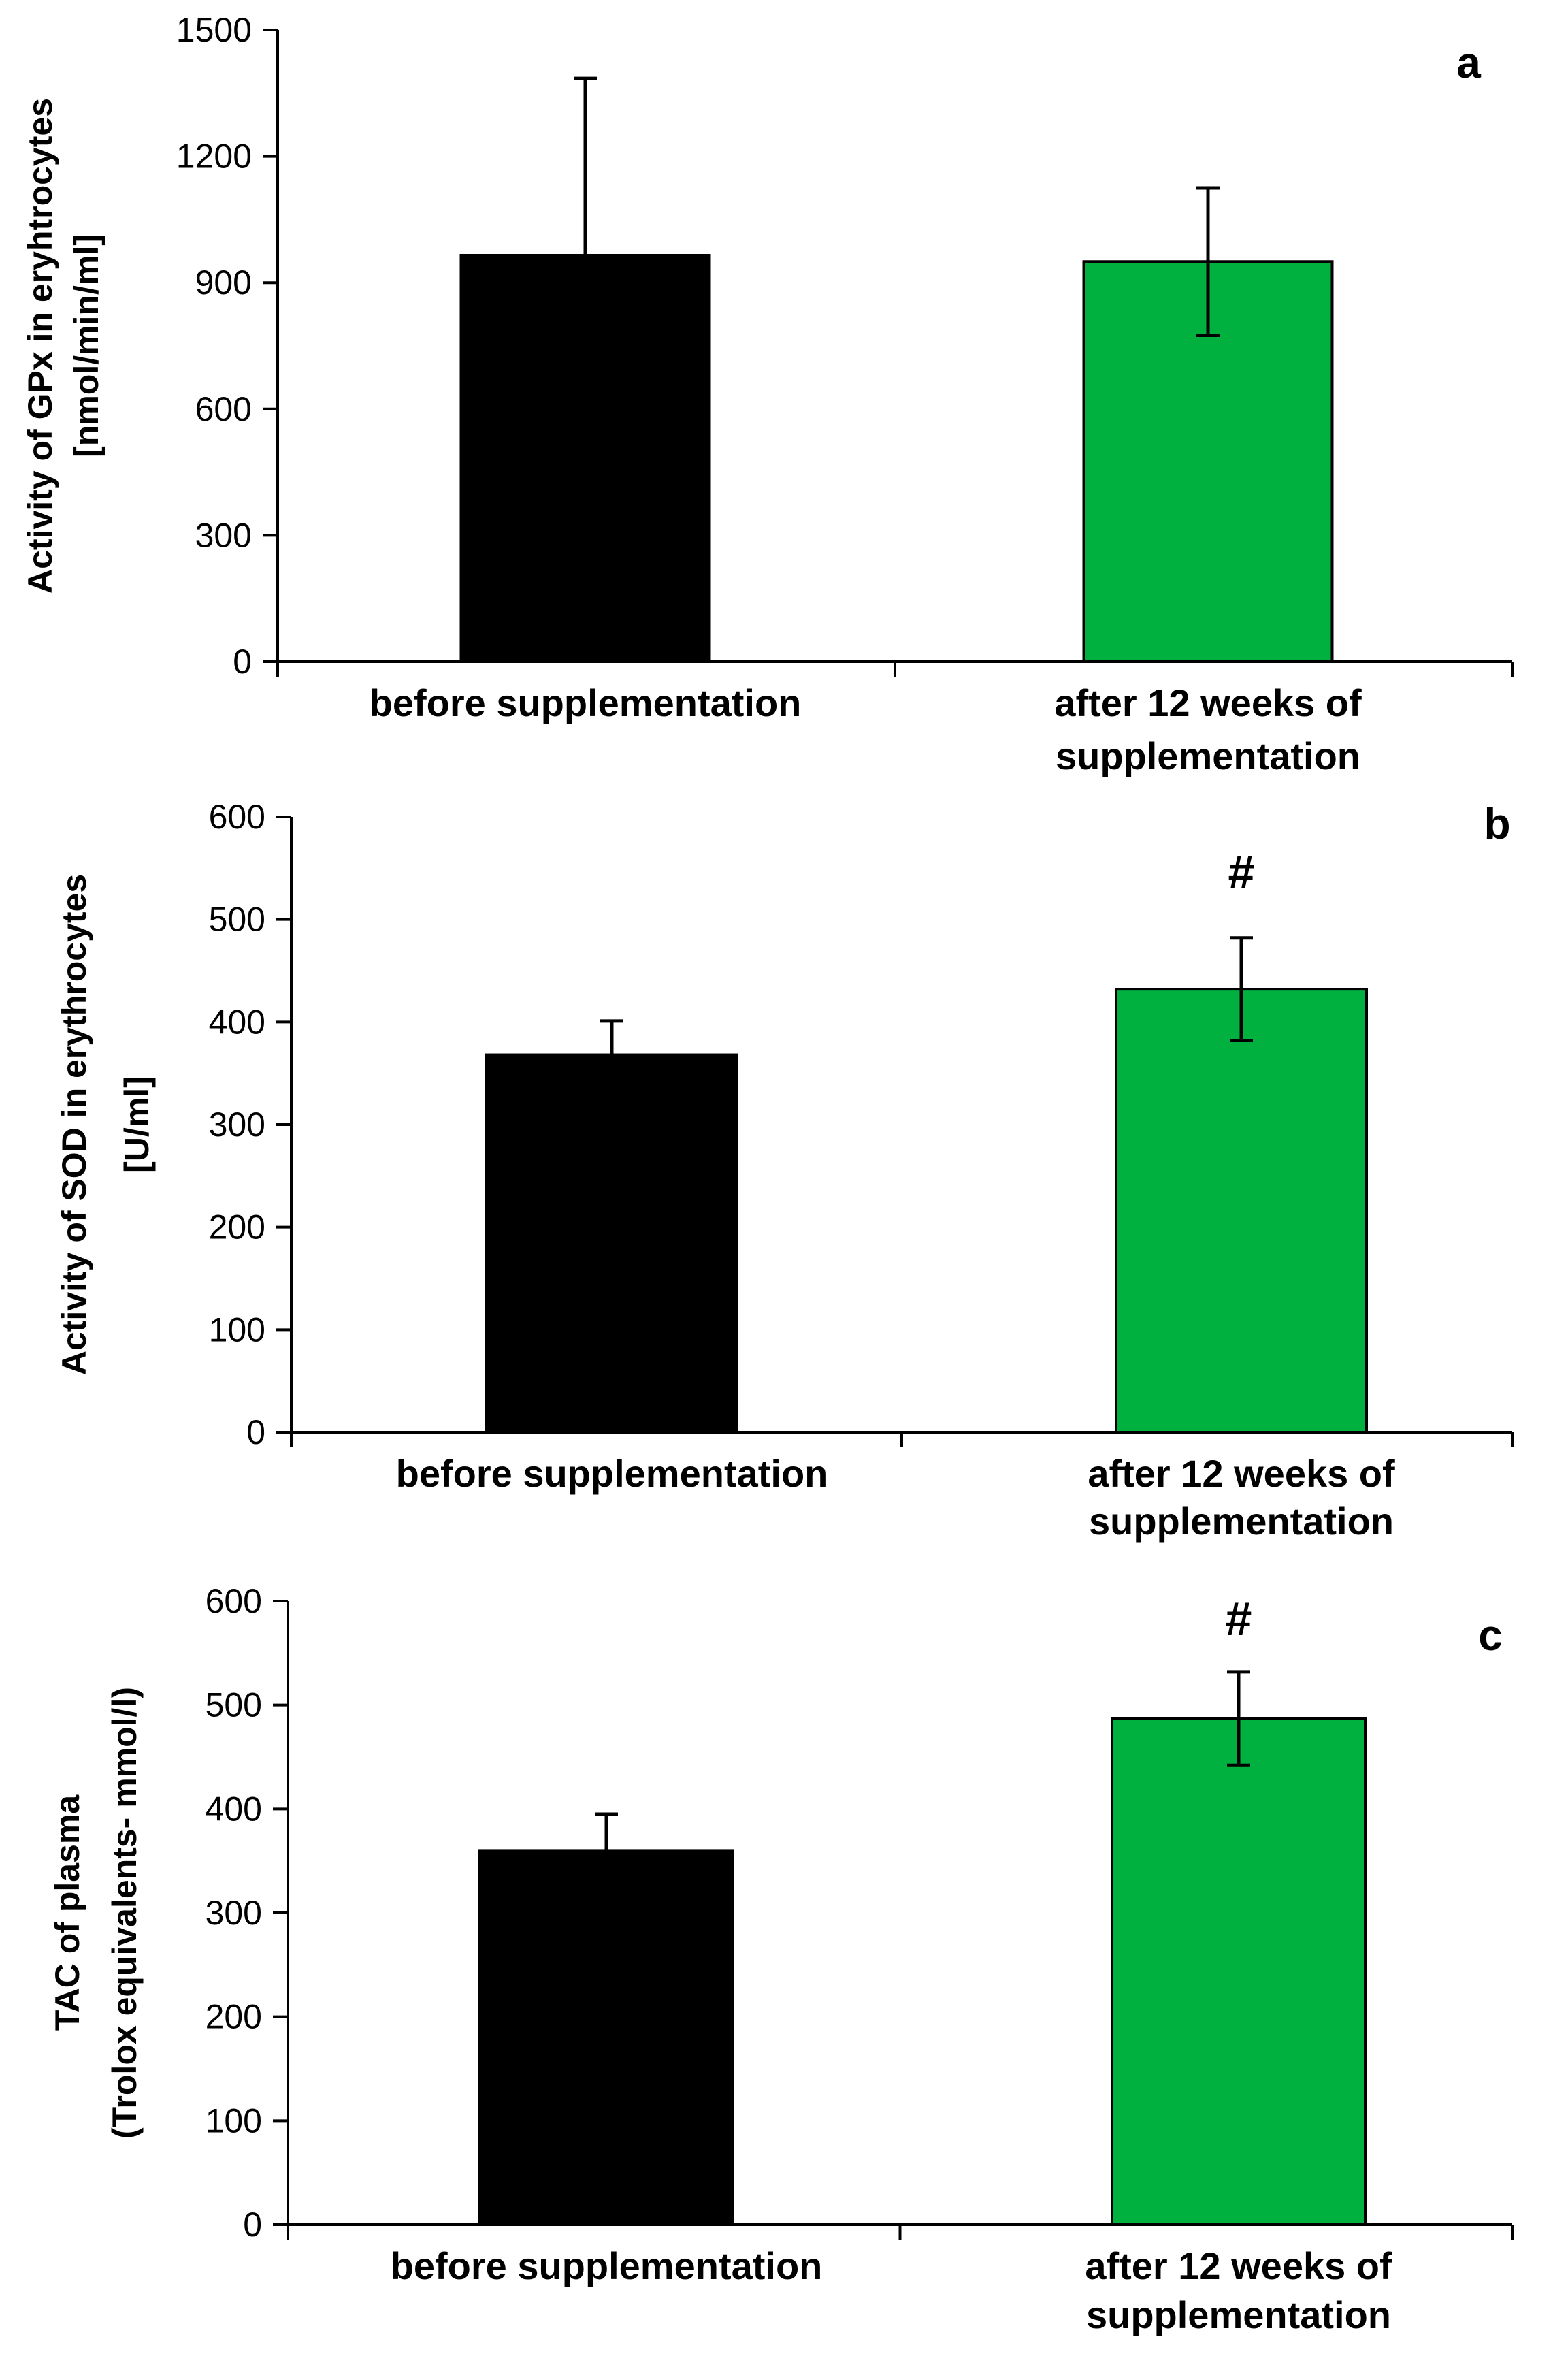 Image resolution: width=1568 pixels, height=2356 pixels. What do you see at coordinates (1239, 1618) in the screenshot?
I see `significance-marker-c-2: #` at bounding box center [1239, 1618].